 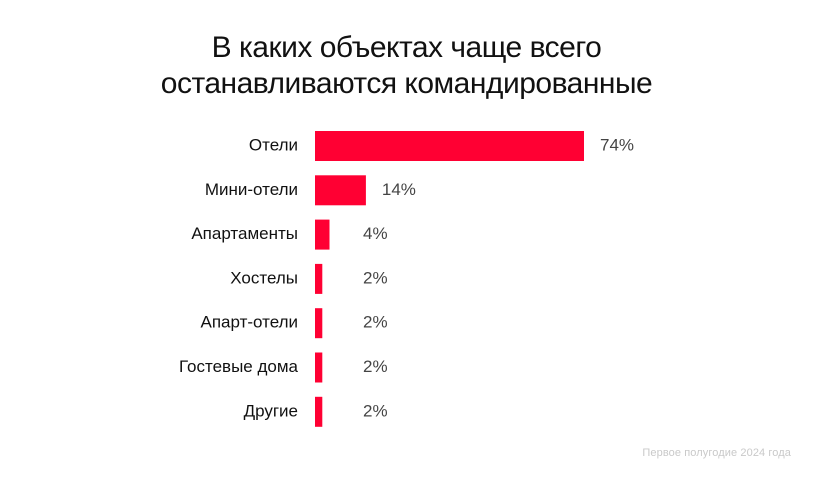 What do you see at coordinates (244, 233) in the screenshot?
I see `category-label: Апартаменты` at bounding box center [244, 233].